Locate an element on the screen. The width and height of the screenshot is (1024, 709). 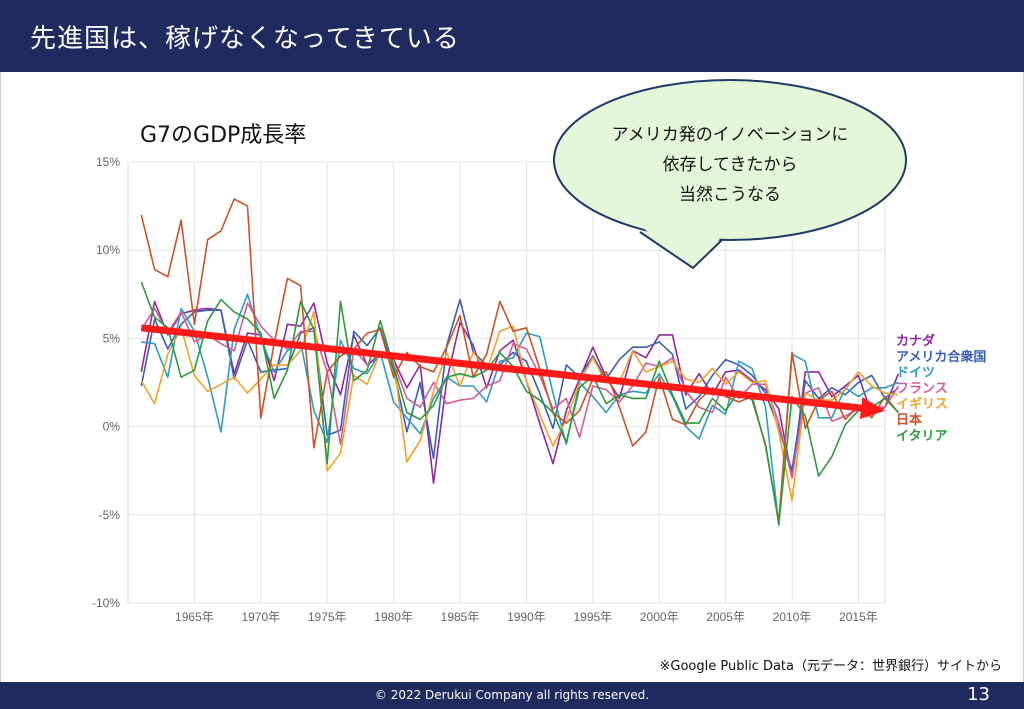
chart-title: G7のGDP成長率 is located at coordinates (223, 135).